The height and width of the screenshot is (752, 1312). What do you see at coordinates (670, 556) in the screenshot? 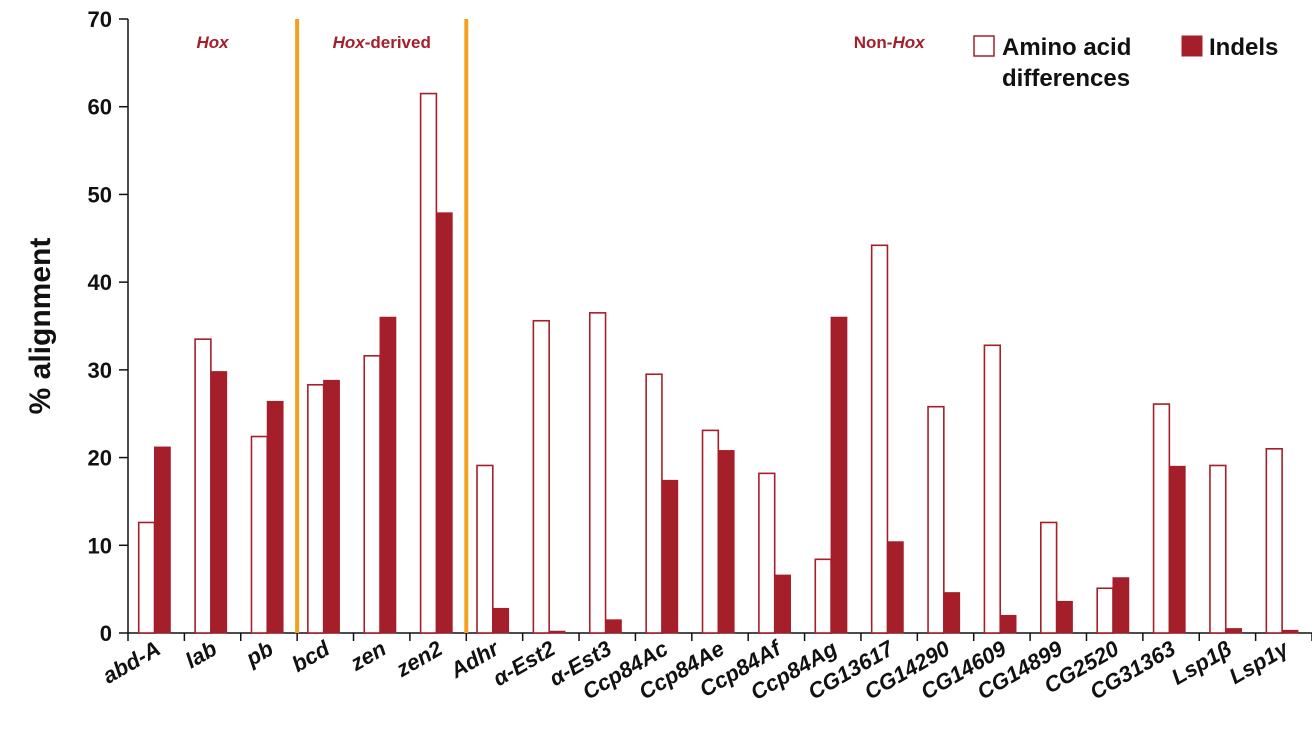
I see `bar-indels-ccp84ac` at bounding box center [670, 556].